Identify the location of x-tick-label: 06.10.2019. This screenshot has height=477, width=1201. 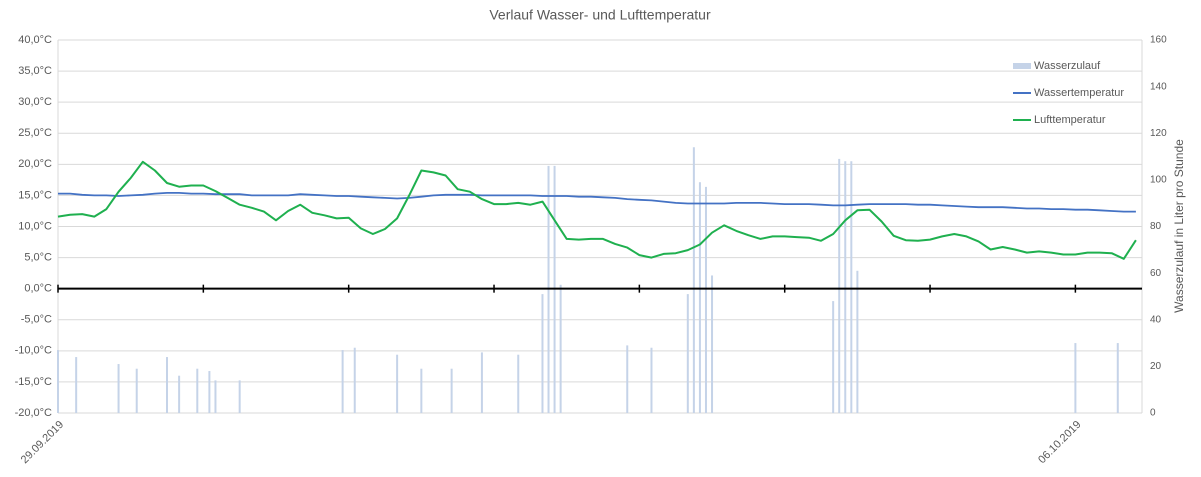
(1059, 442).